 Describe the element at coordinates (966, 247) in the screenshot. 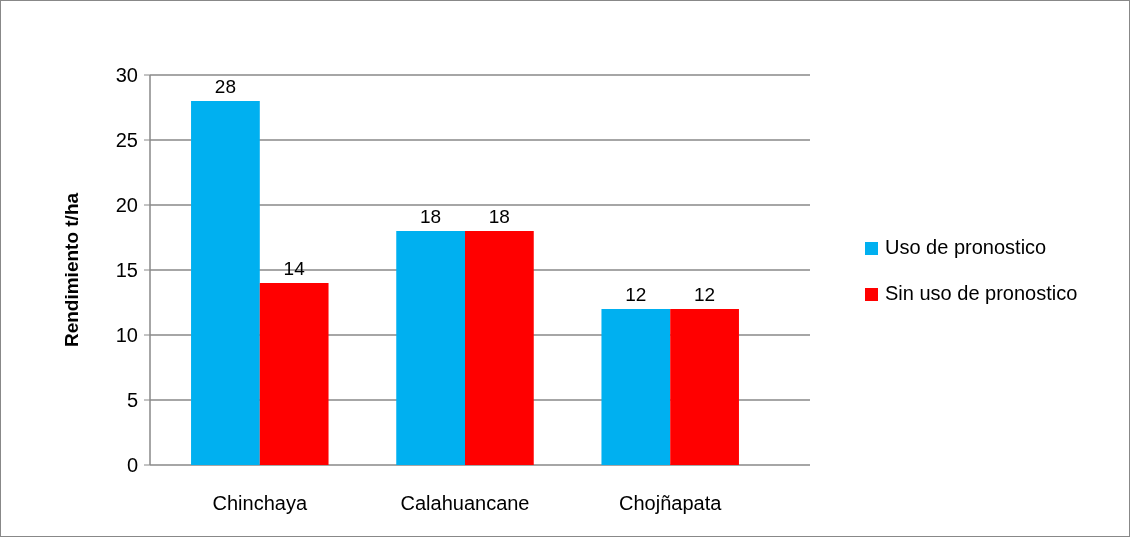

I see `legend-label: Uso de pronostico` at that location.